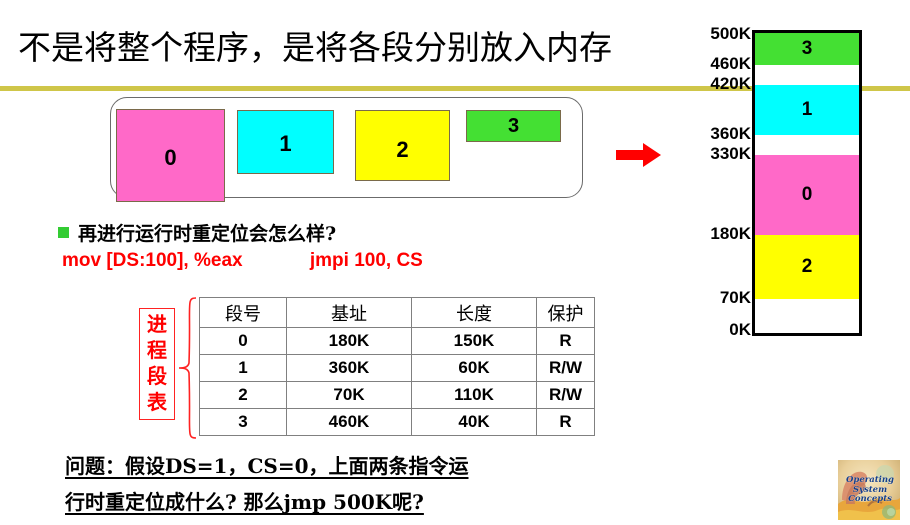 Image resolution: width=910 pixels, height=525 pixels. Describe the element at coordinates (807, 110) in the screenshot. I see `memory-block-1: 1` at that location.